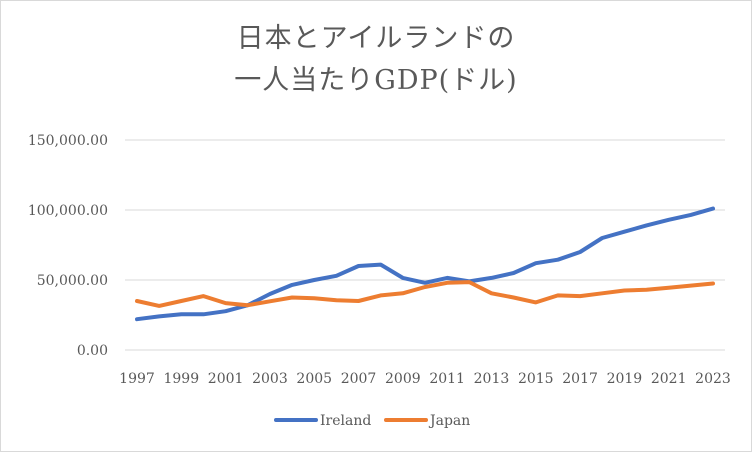  Describe the element at coordinates (181, 379) in the screenshot. I see `x-tick-label: 1999` at that location.